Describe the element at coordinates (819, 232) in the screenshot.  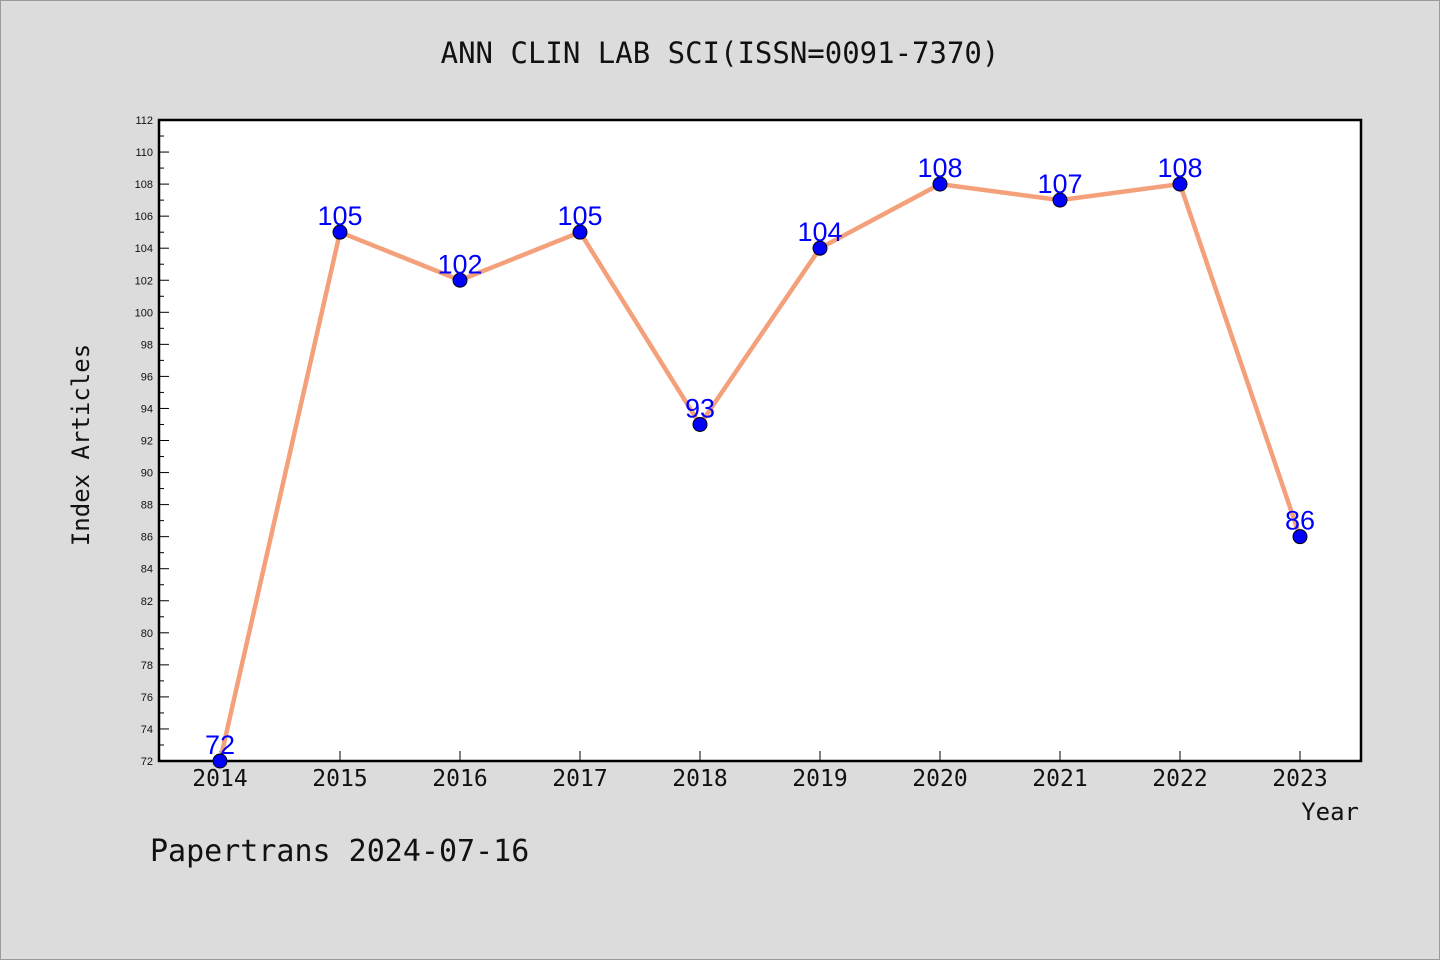
I see `data-label: 104` at that location.